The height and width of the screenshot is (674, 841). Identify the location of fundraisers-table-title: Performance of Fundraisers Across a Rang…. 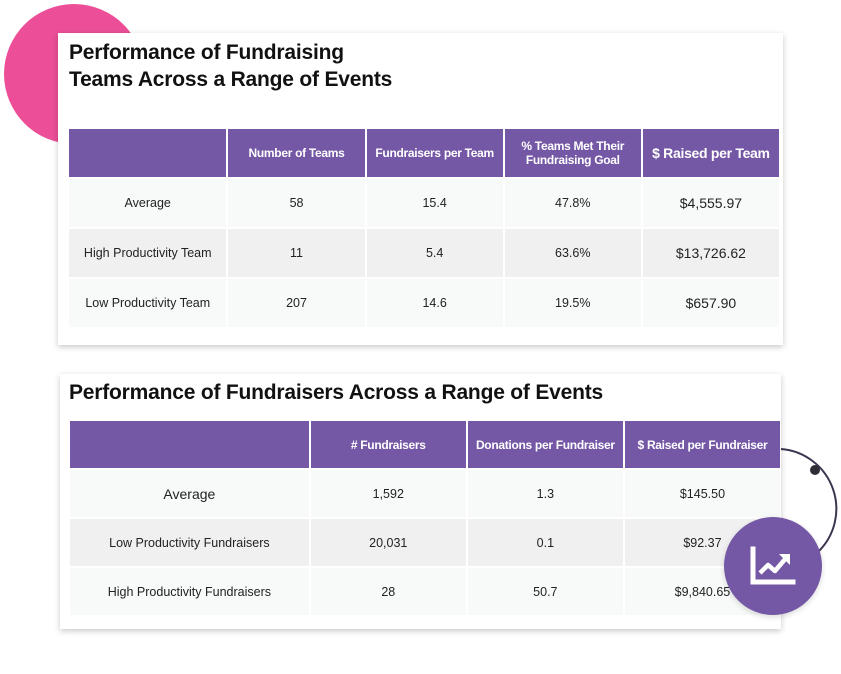
(336, 392).